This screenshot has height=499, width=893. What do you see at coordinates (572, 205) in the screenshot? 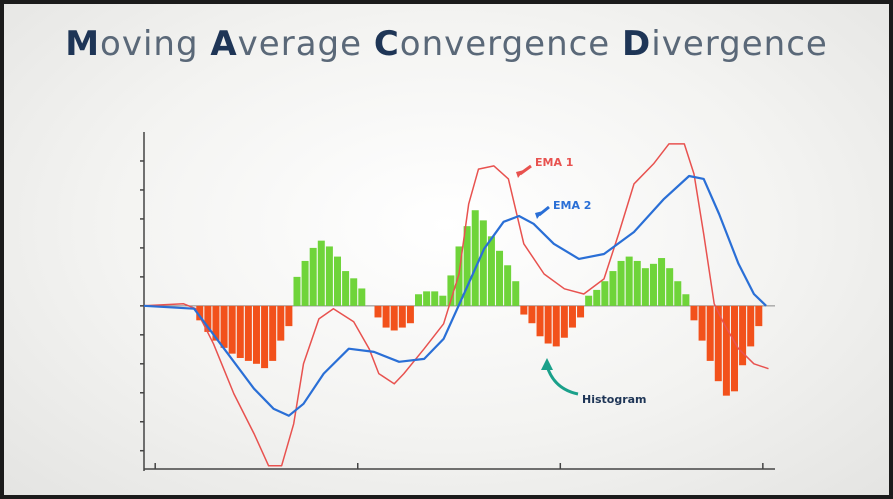
I see `series-label: EMA 2` at bounding box center [572, 205].